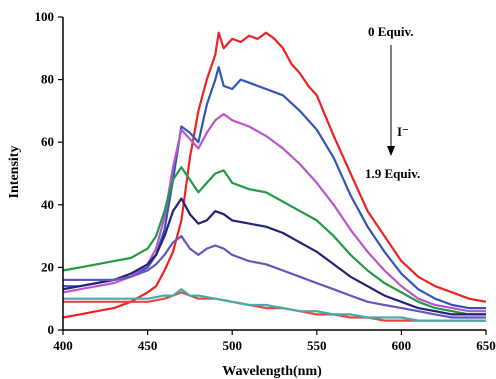  What do you see at coordinates (274, 341) in the screenshot?
I see `x-tick-group: 400 450 500 550 600 650` at bounding box center [274, 341].